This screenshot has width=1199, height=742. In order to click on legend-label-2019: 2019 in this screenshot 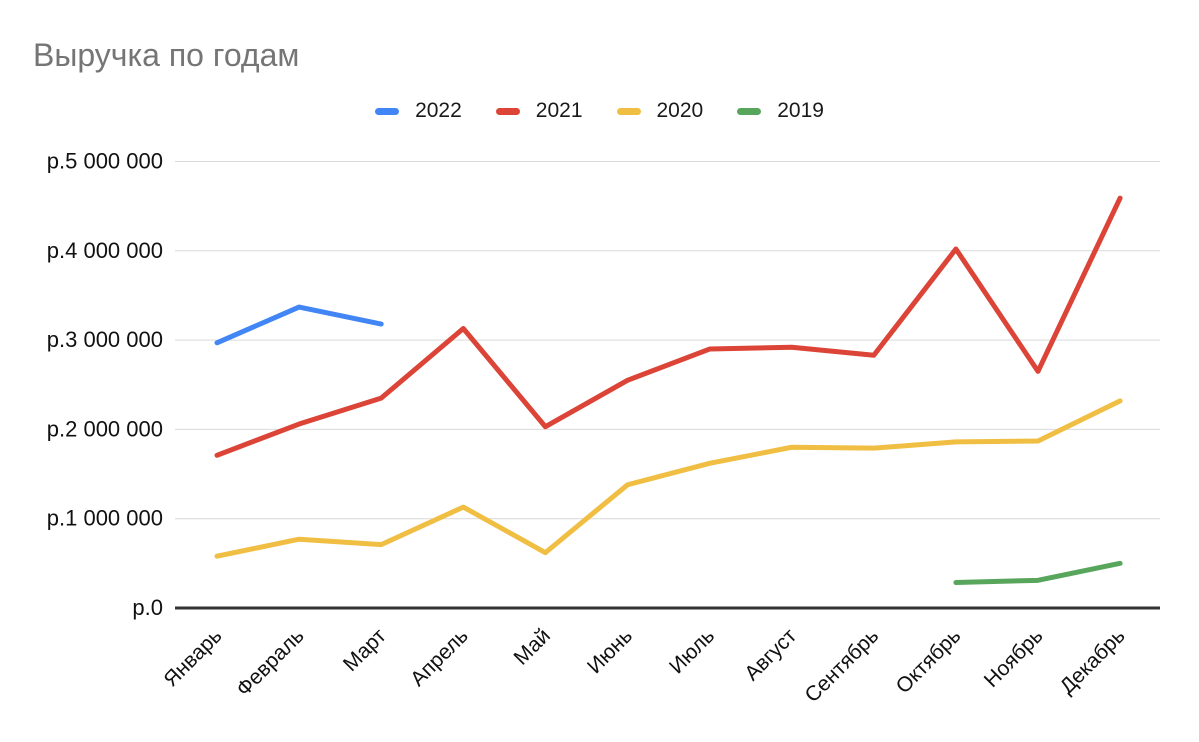, I will do `click(800, 110)`.